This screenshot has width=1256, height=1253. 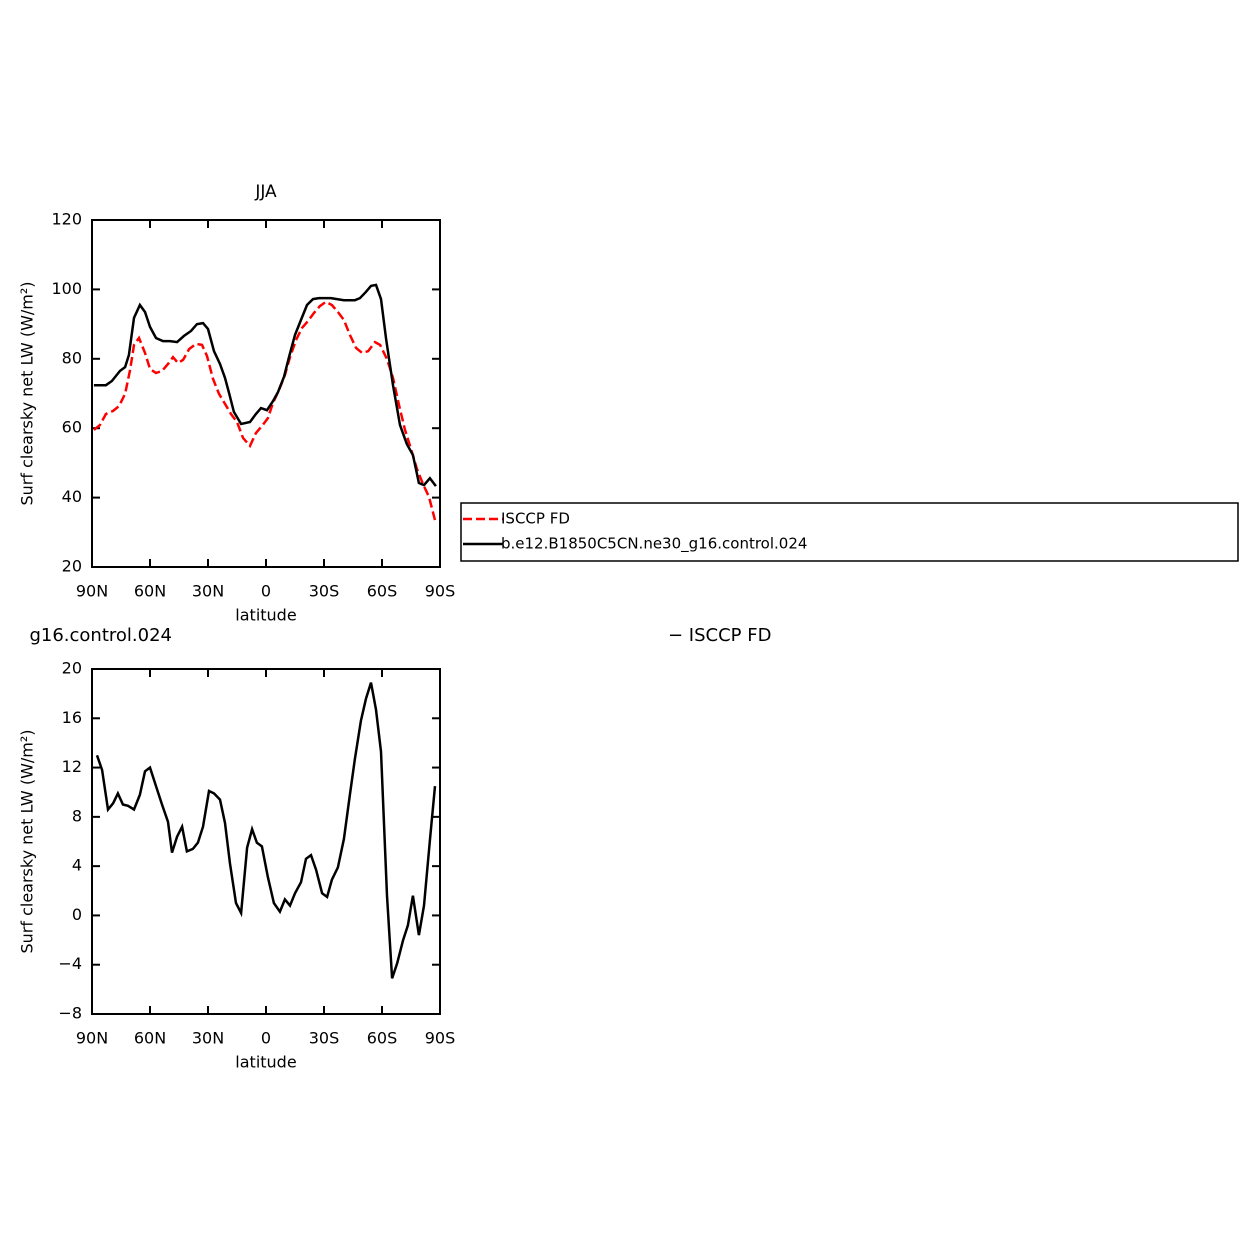 I want to click on chart-title: JJA, so click(x=265, y=192).